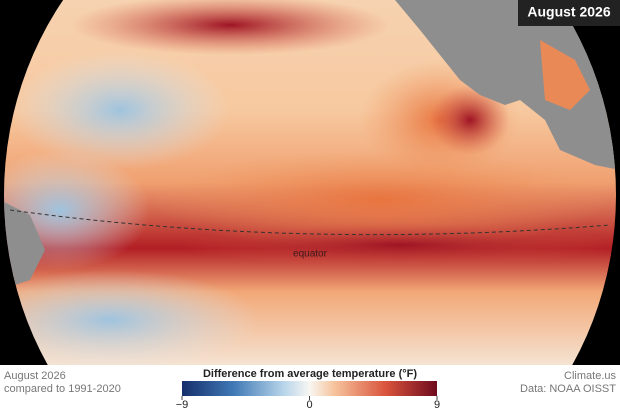 The height and width of the screenshot is (413, 620). What do you see at coordinates (437, 405) in the screenshot?
I see `colorbar-tick-label: 9` at bounding box center [437, 405].